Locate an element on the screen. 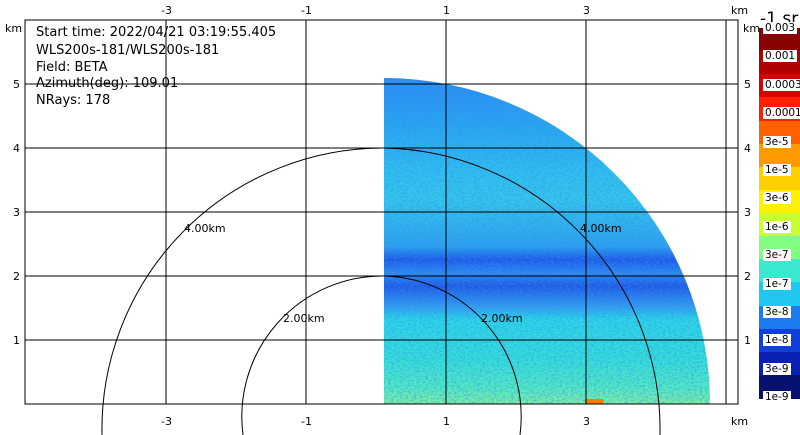 The width and height of the screenshot is (800, 435). y-tick-right-4: 4 is located at coordinates (747, 148).